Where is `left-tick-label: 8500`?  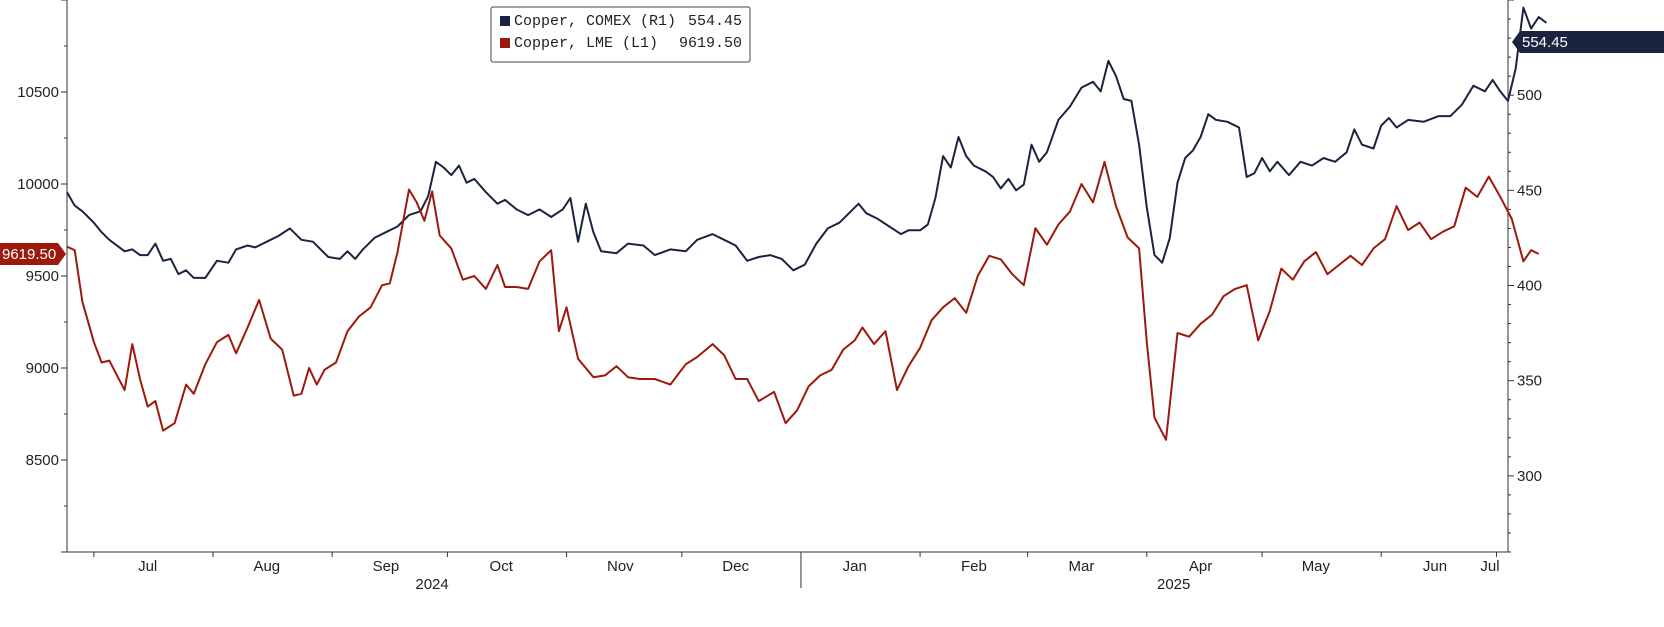
left-tick-label: 8500 is located at coordinates (42, 460).